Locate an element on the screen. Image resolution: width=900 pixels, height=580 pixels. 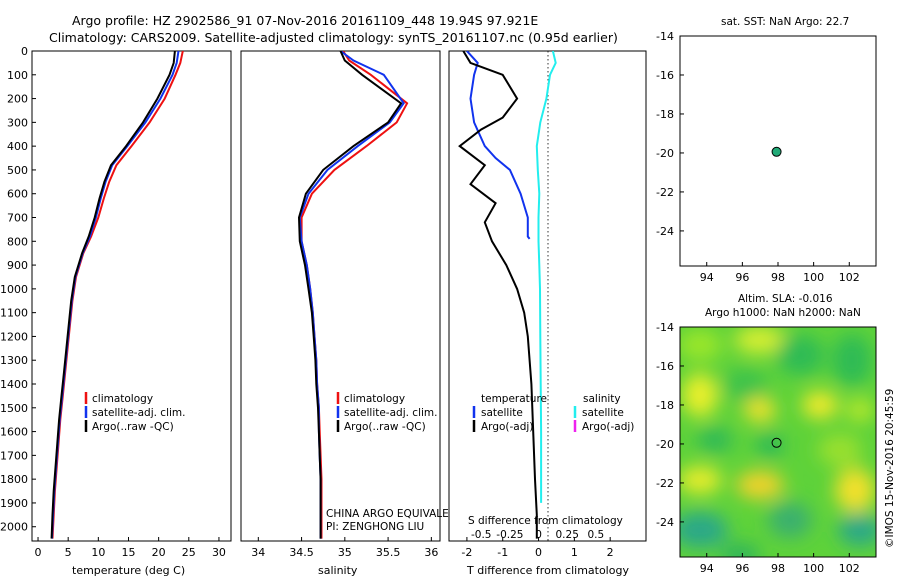
sla-map-tick-labels: 94 96 98 100 102 -14 -16 -18 -20 -22 -24 is located at coordinates (758, 448).